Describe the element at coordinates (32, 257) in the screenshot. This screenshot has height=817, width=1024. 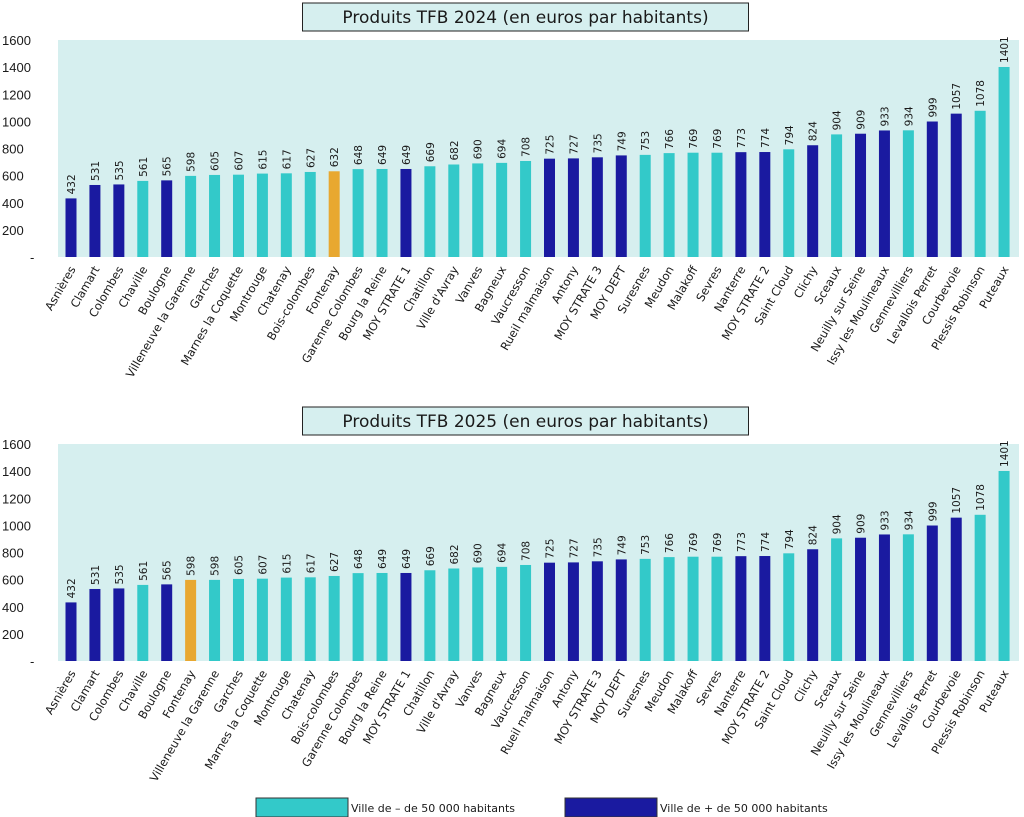
I see `y-tick-label: -` at that location.